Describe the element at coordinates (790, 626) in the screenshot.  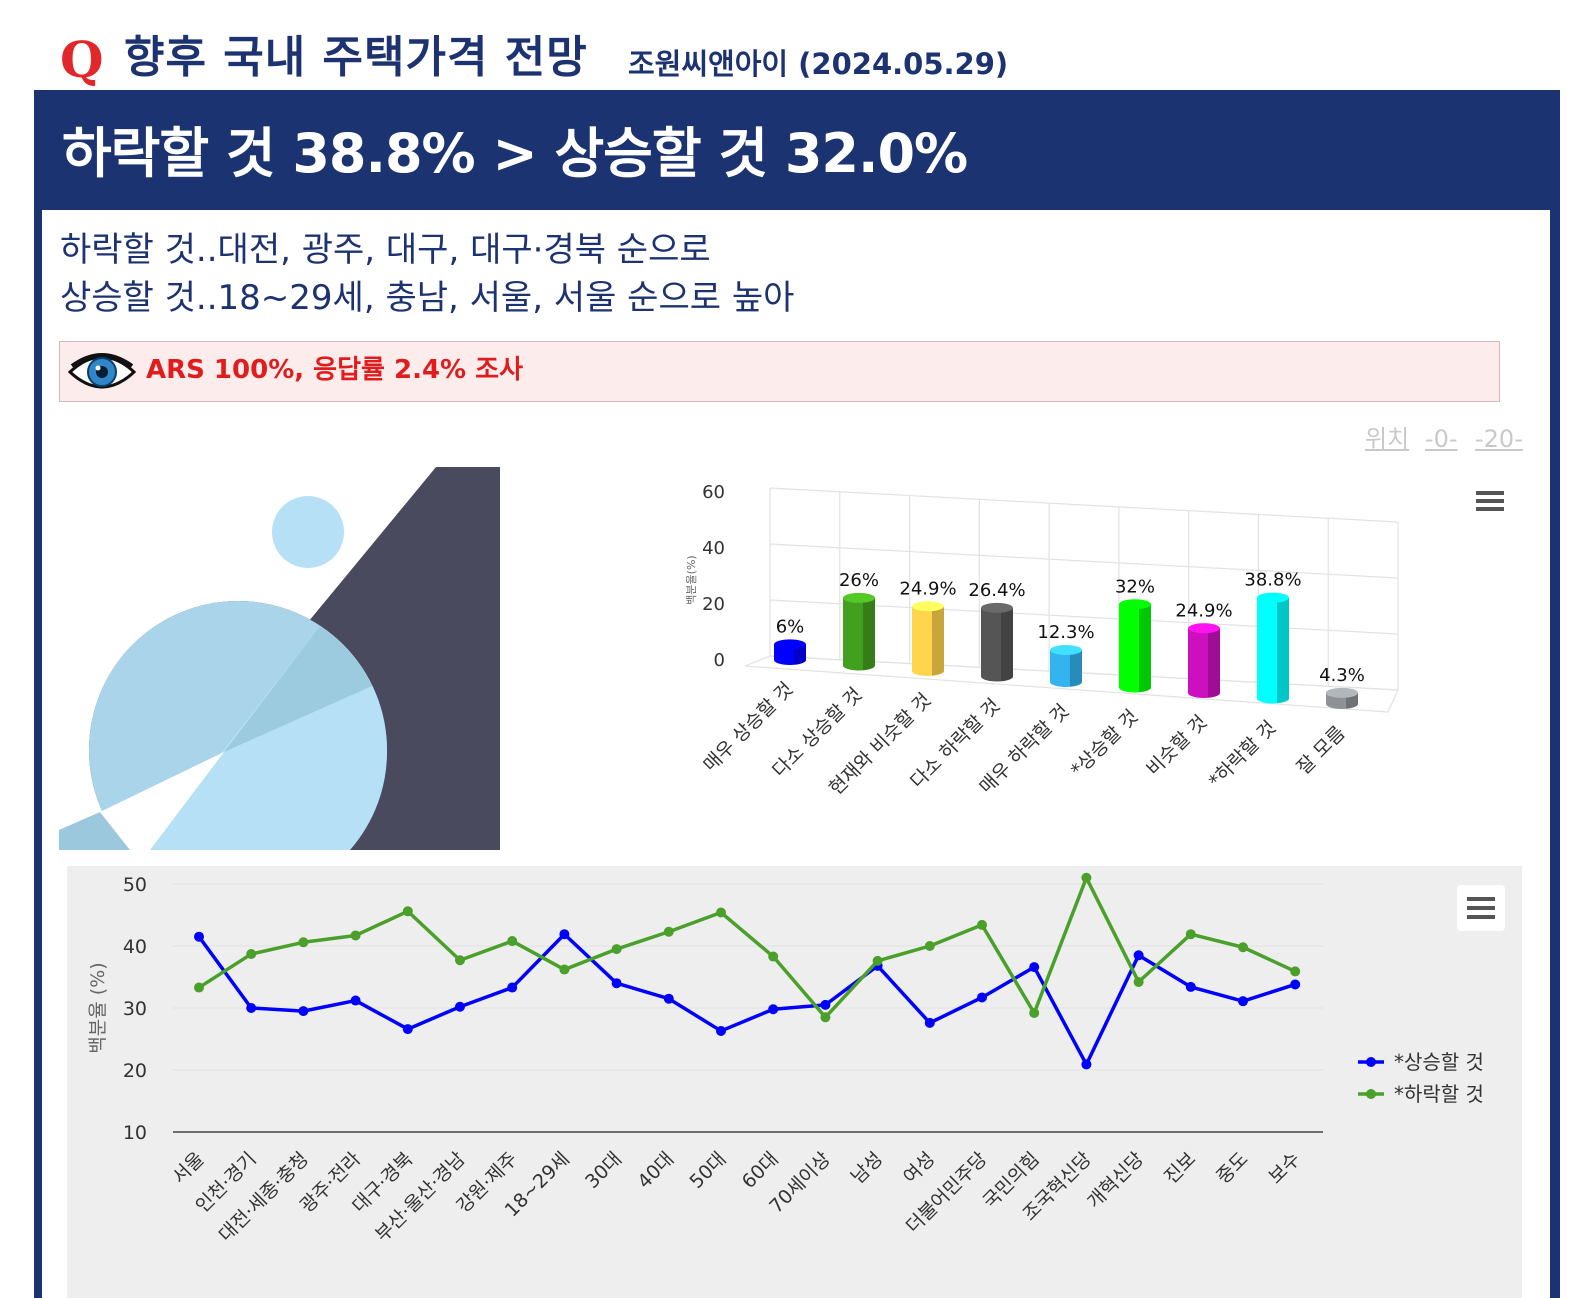
I see `bar-data-label: 6%` at that location.